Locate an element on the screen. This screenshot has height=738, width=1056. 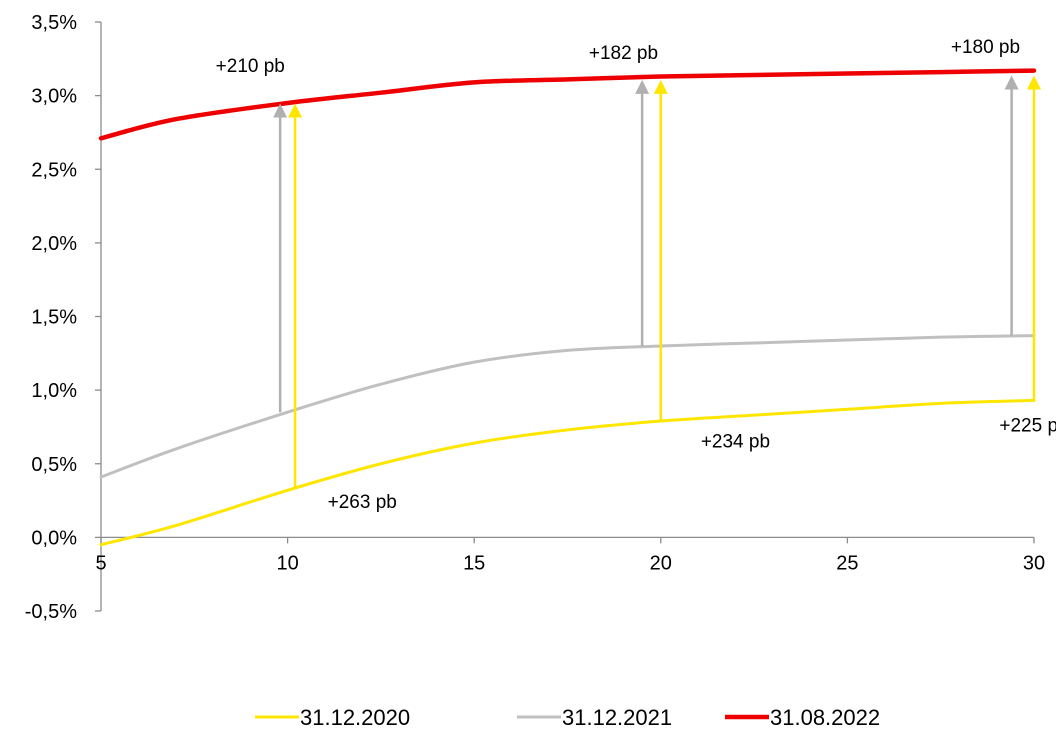
y-tick-label: 1,5% is located at coordinates (54, 318).